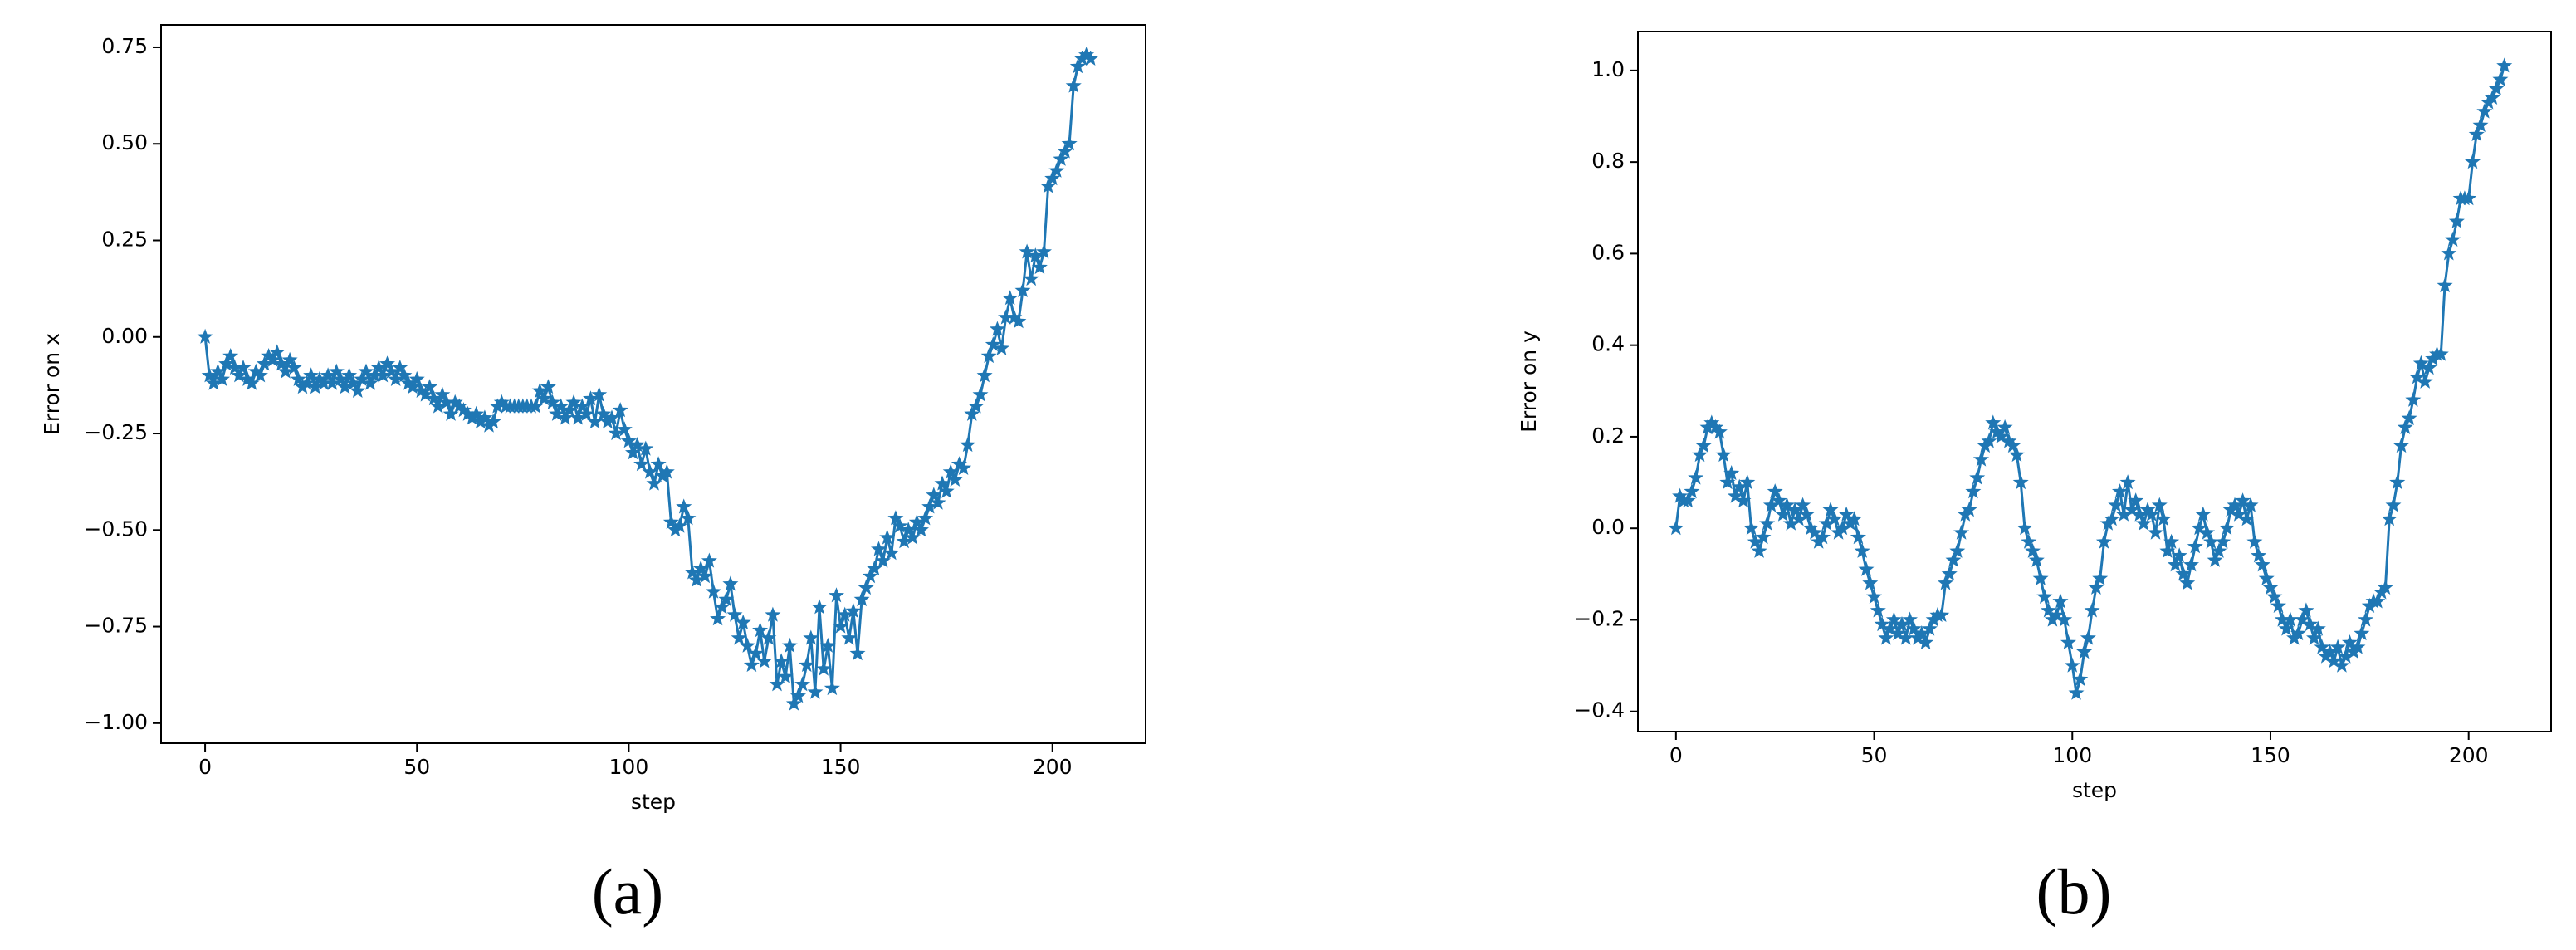 The width and height of the screenshot is (2576, 950). Describe the element at coordinates (2270, 755) in the screenshot. I see `x-tick-label: 150` at that location.